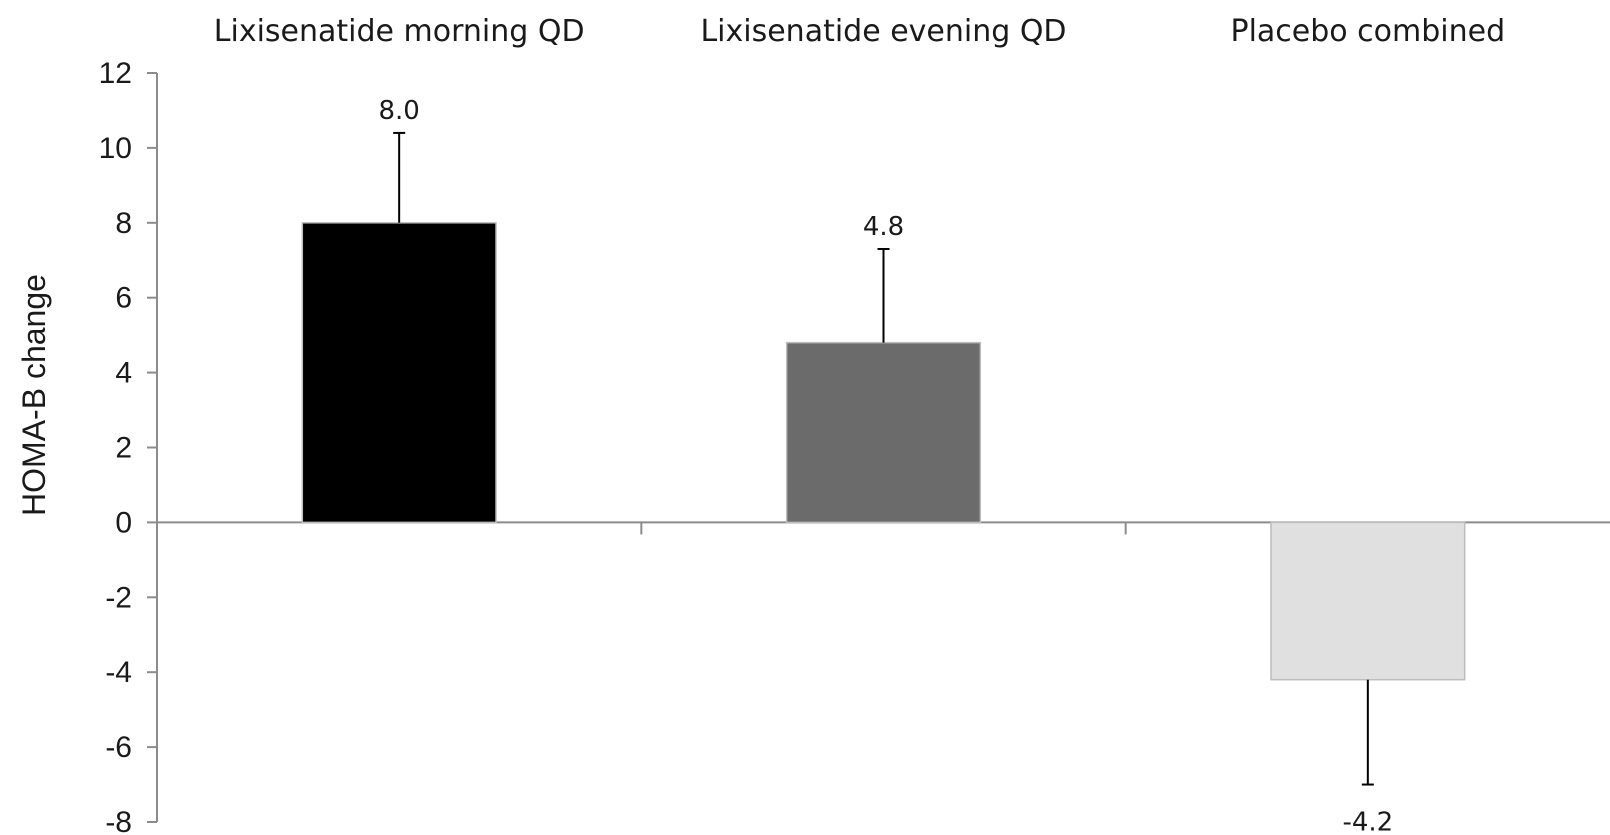 This screenshot has width=1610, height=835. I want to click on y-tick-label: -6, so click(118, 747).